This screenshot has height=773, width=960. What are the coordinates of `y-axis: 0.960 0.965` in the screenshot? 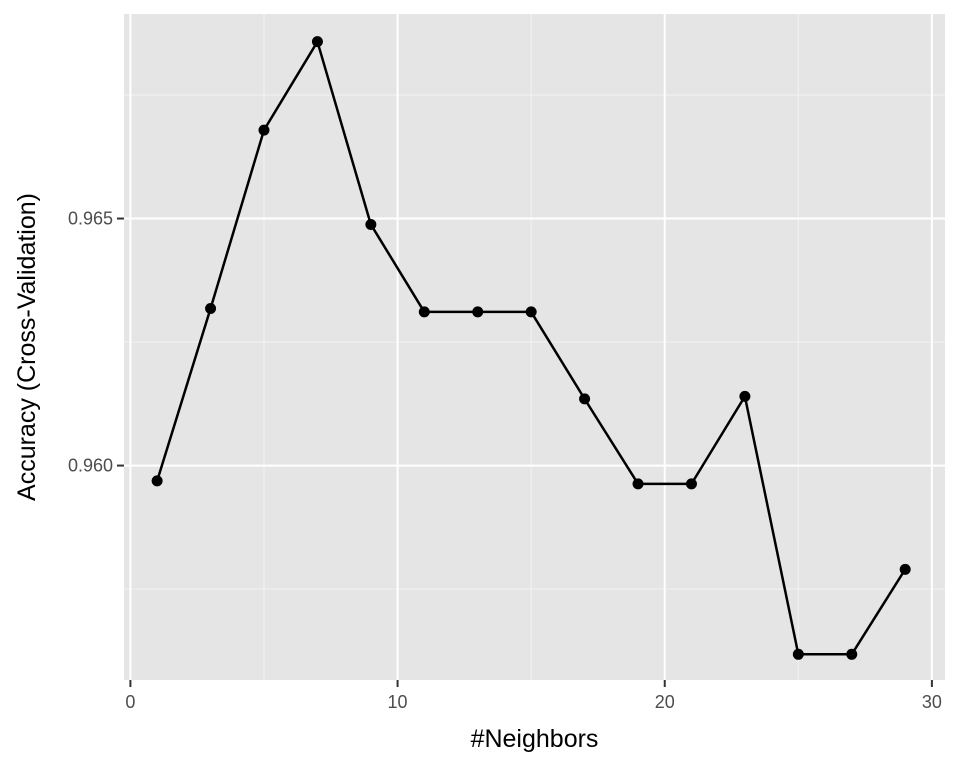 It's located at (96, 342).